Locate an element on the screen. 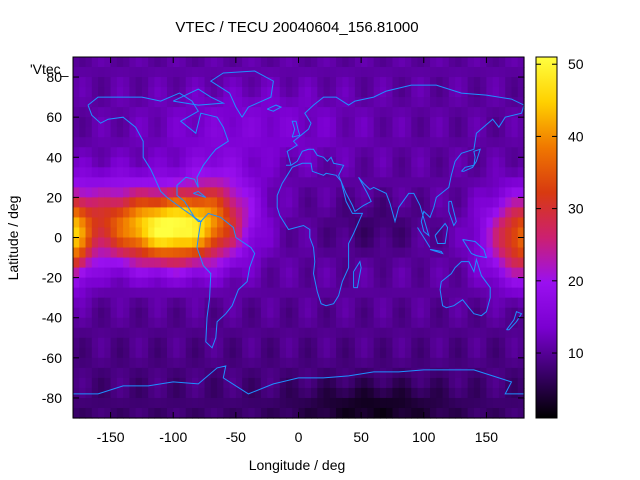 This screenshot has width=640, height=480. y-axis-label: Latitude / deg is located at coordinates (13, 238).